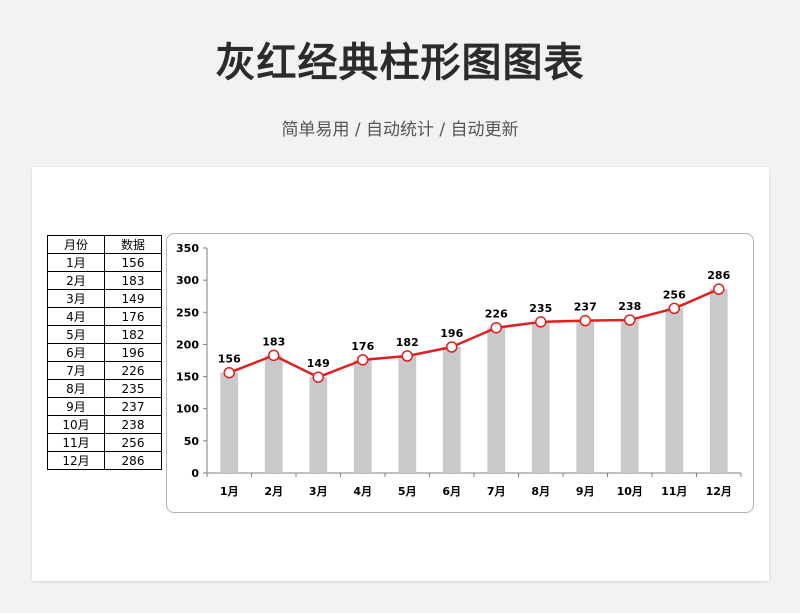  Describe the element at coordinates (195, 473) in the screenshot. I see `y-tick-label: 0` at that location.